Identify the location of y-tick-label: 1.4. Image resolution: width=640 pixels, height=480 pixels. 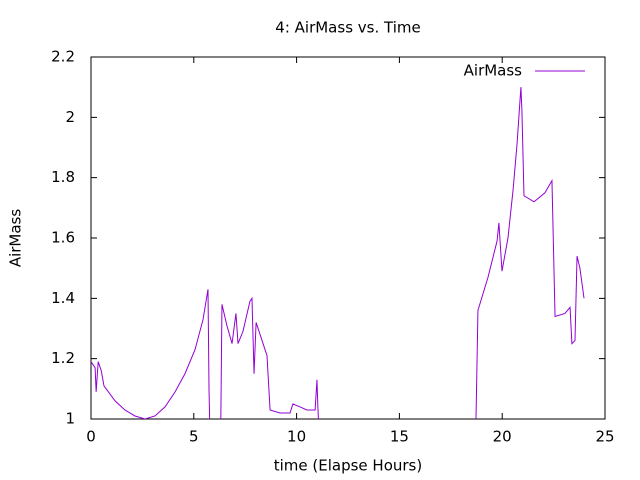
(63, 298).